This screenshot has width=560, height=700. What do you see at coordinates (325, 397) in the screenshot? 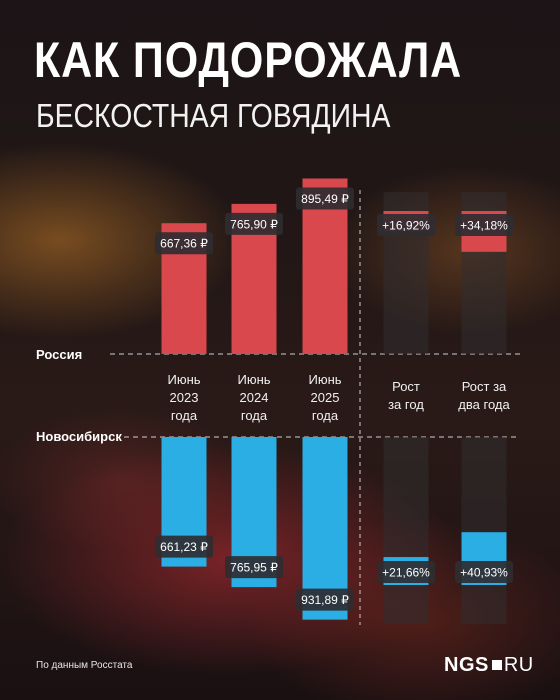
I see `category-label-3-line-2: 2025` at bounding box center [325, 397].